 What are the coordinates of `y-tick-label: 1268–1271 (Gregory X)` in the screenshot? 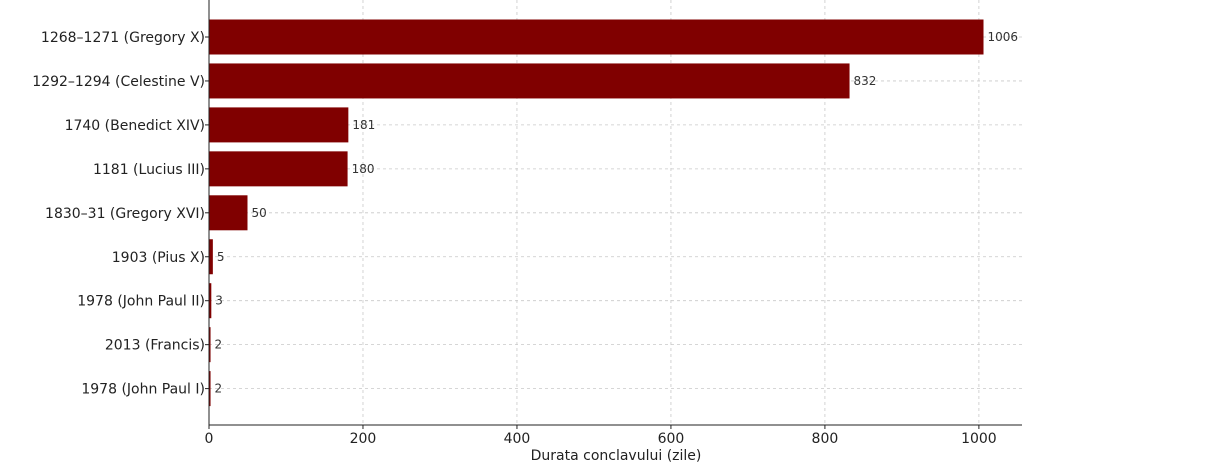 It's located at (123, 38).